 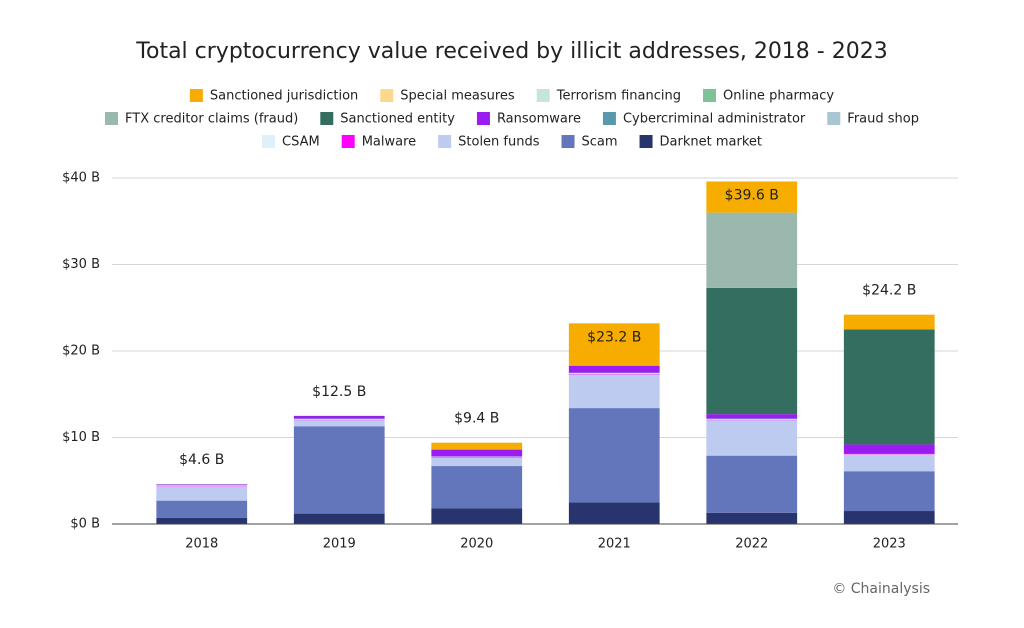 I want to click on legend-label: Fraud shop, so click(x=883, y=119).